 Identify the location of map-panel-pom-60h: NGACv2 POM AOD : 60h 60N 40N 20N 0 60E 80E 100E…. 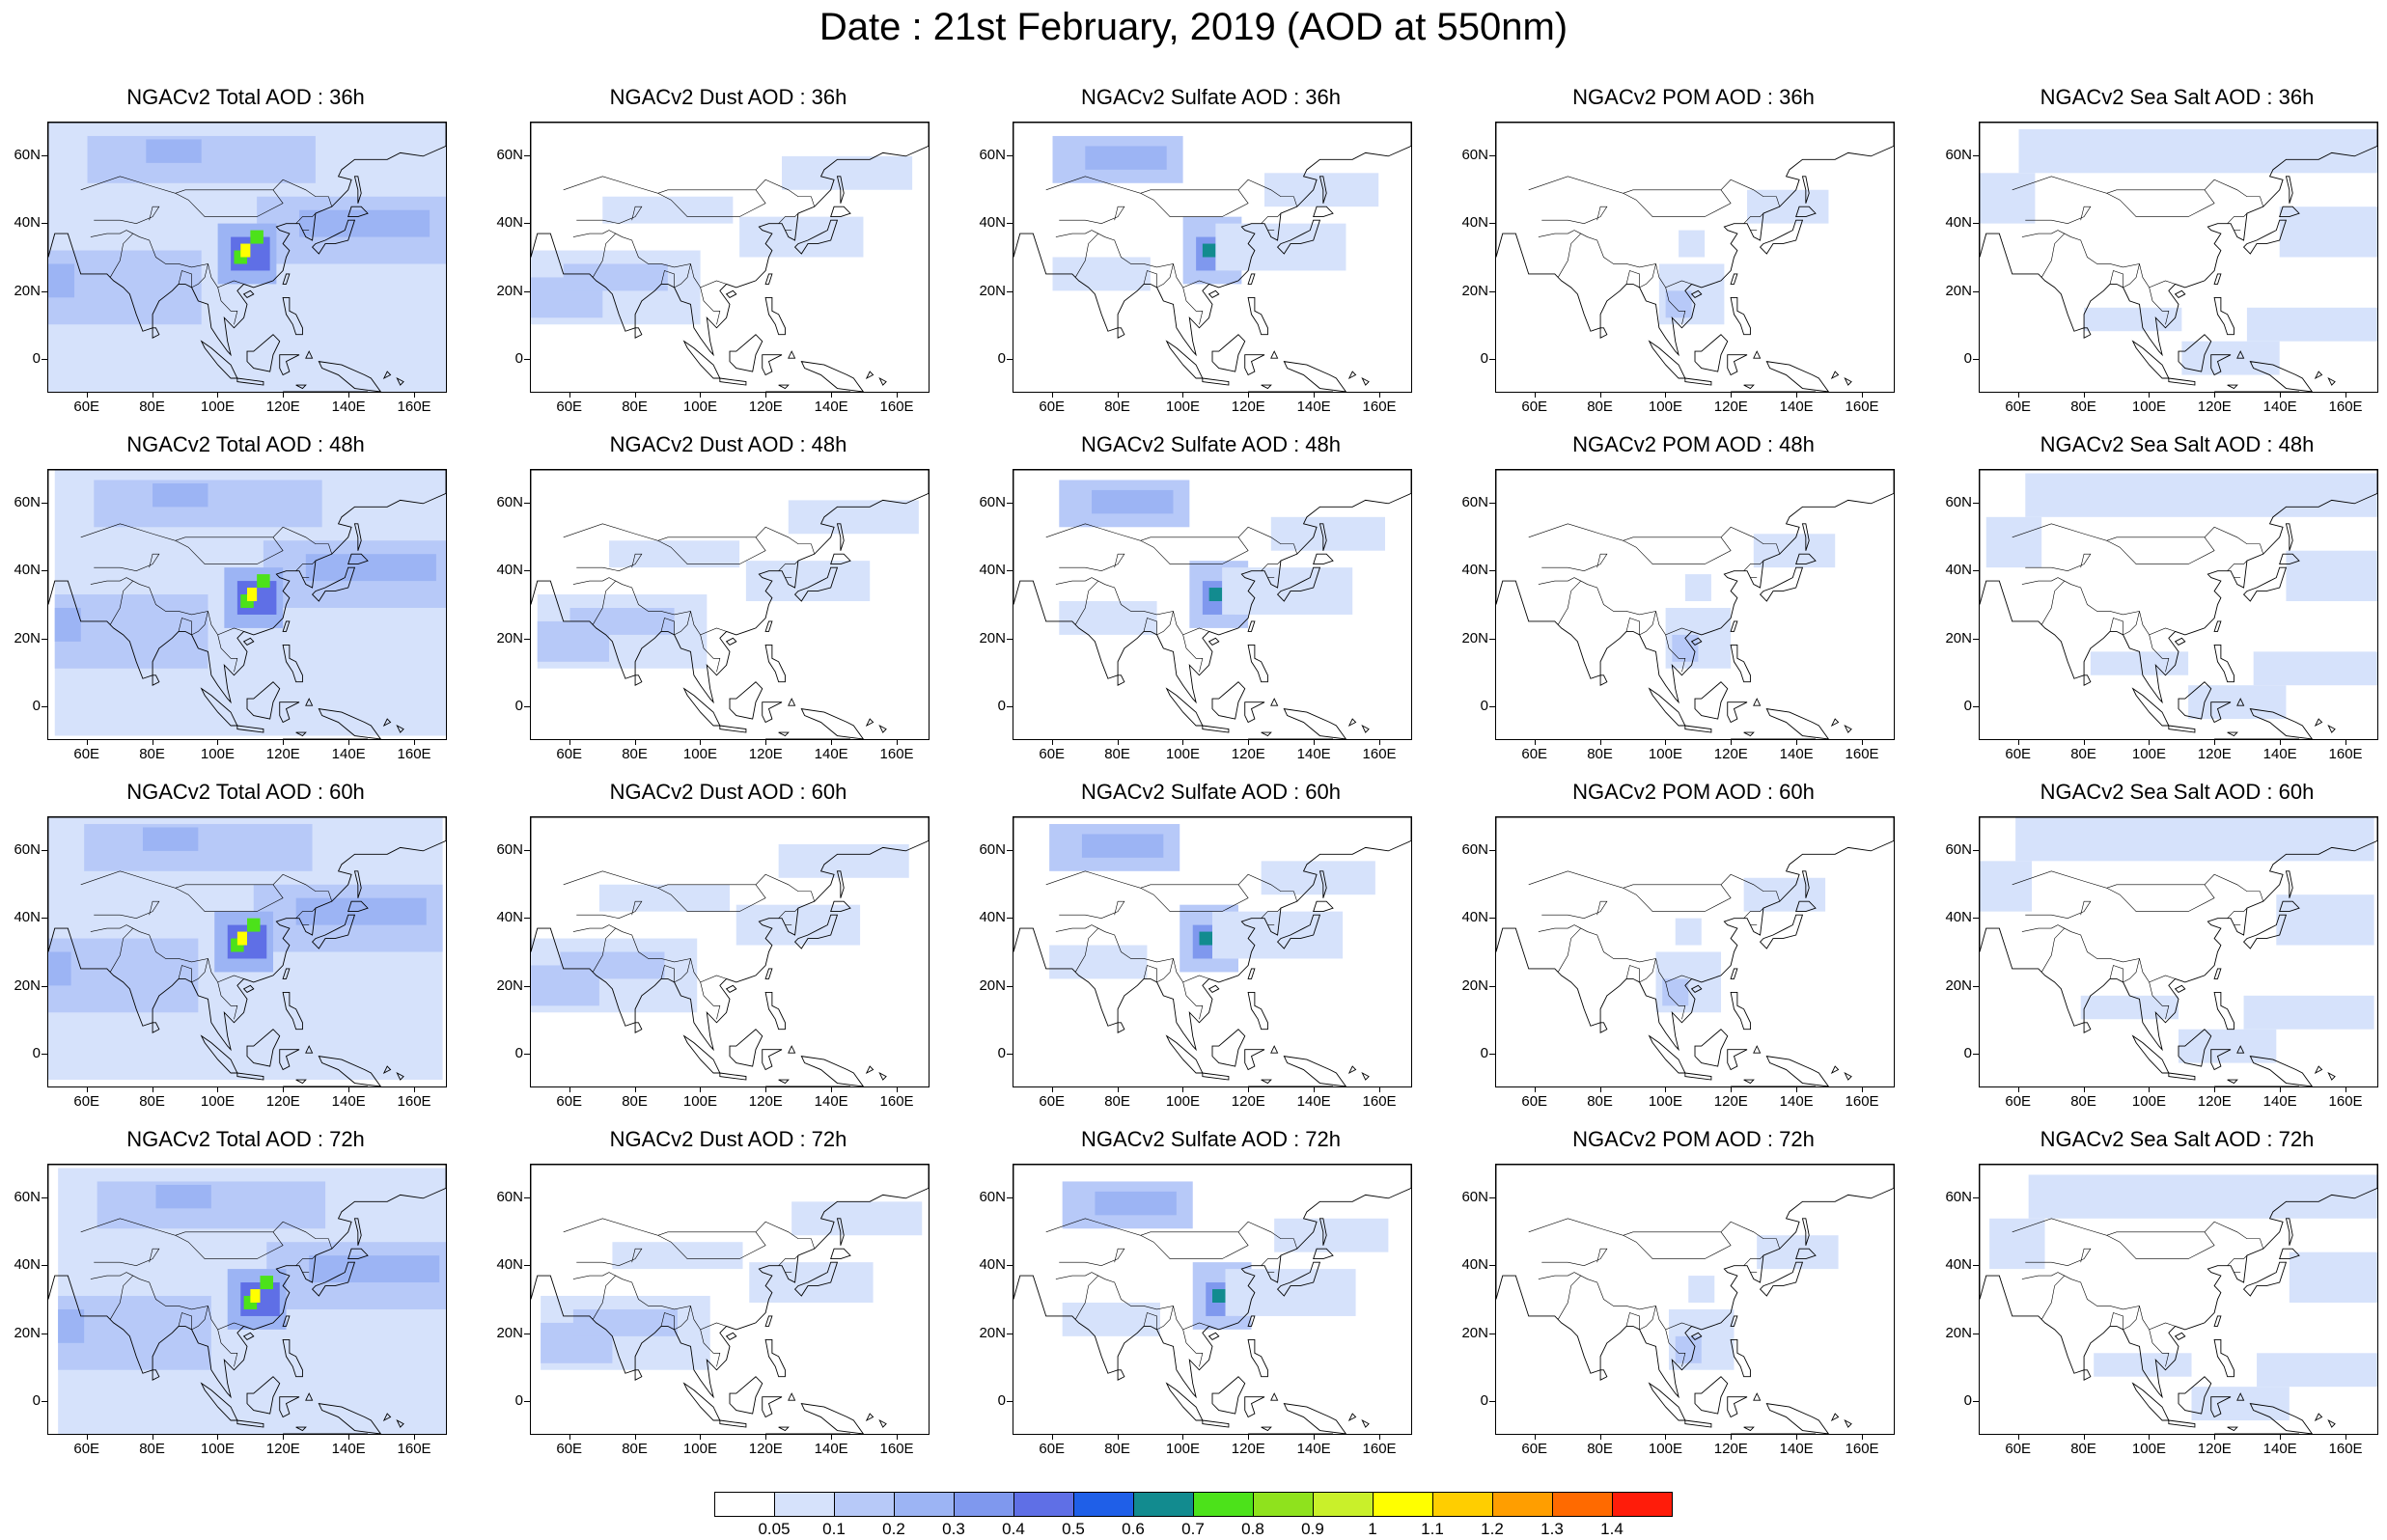
(1671, 945).